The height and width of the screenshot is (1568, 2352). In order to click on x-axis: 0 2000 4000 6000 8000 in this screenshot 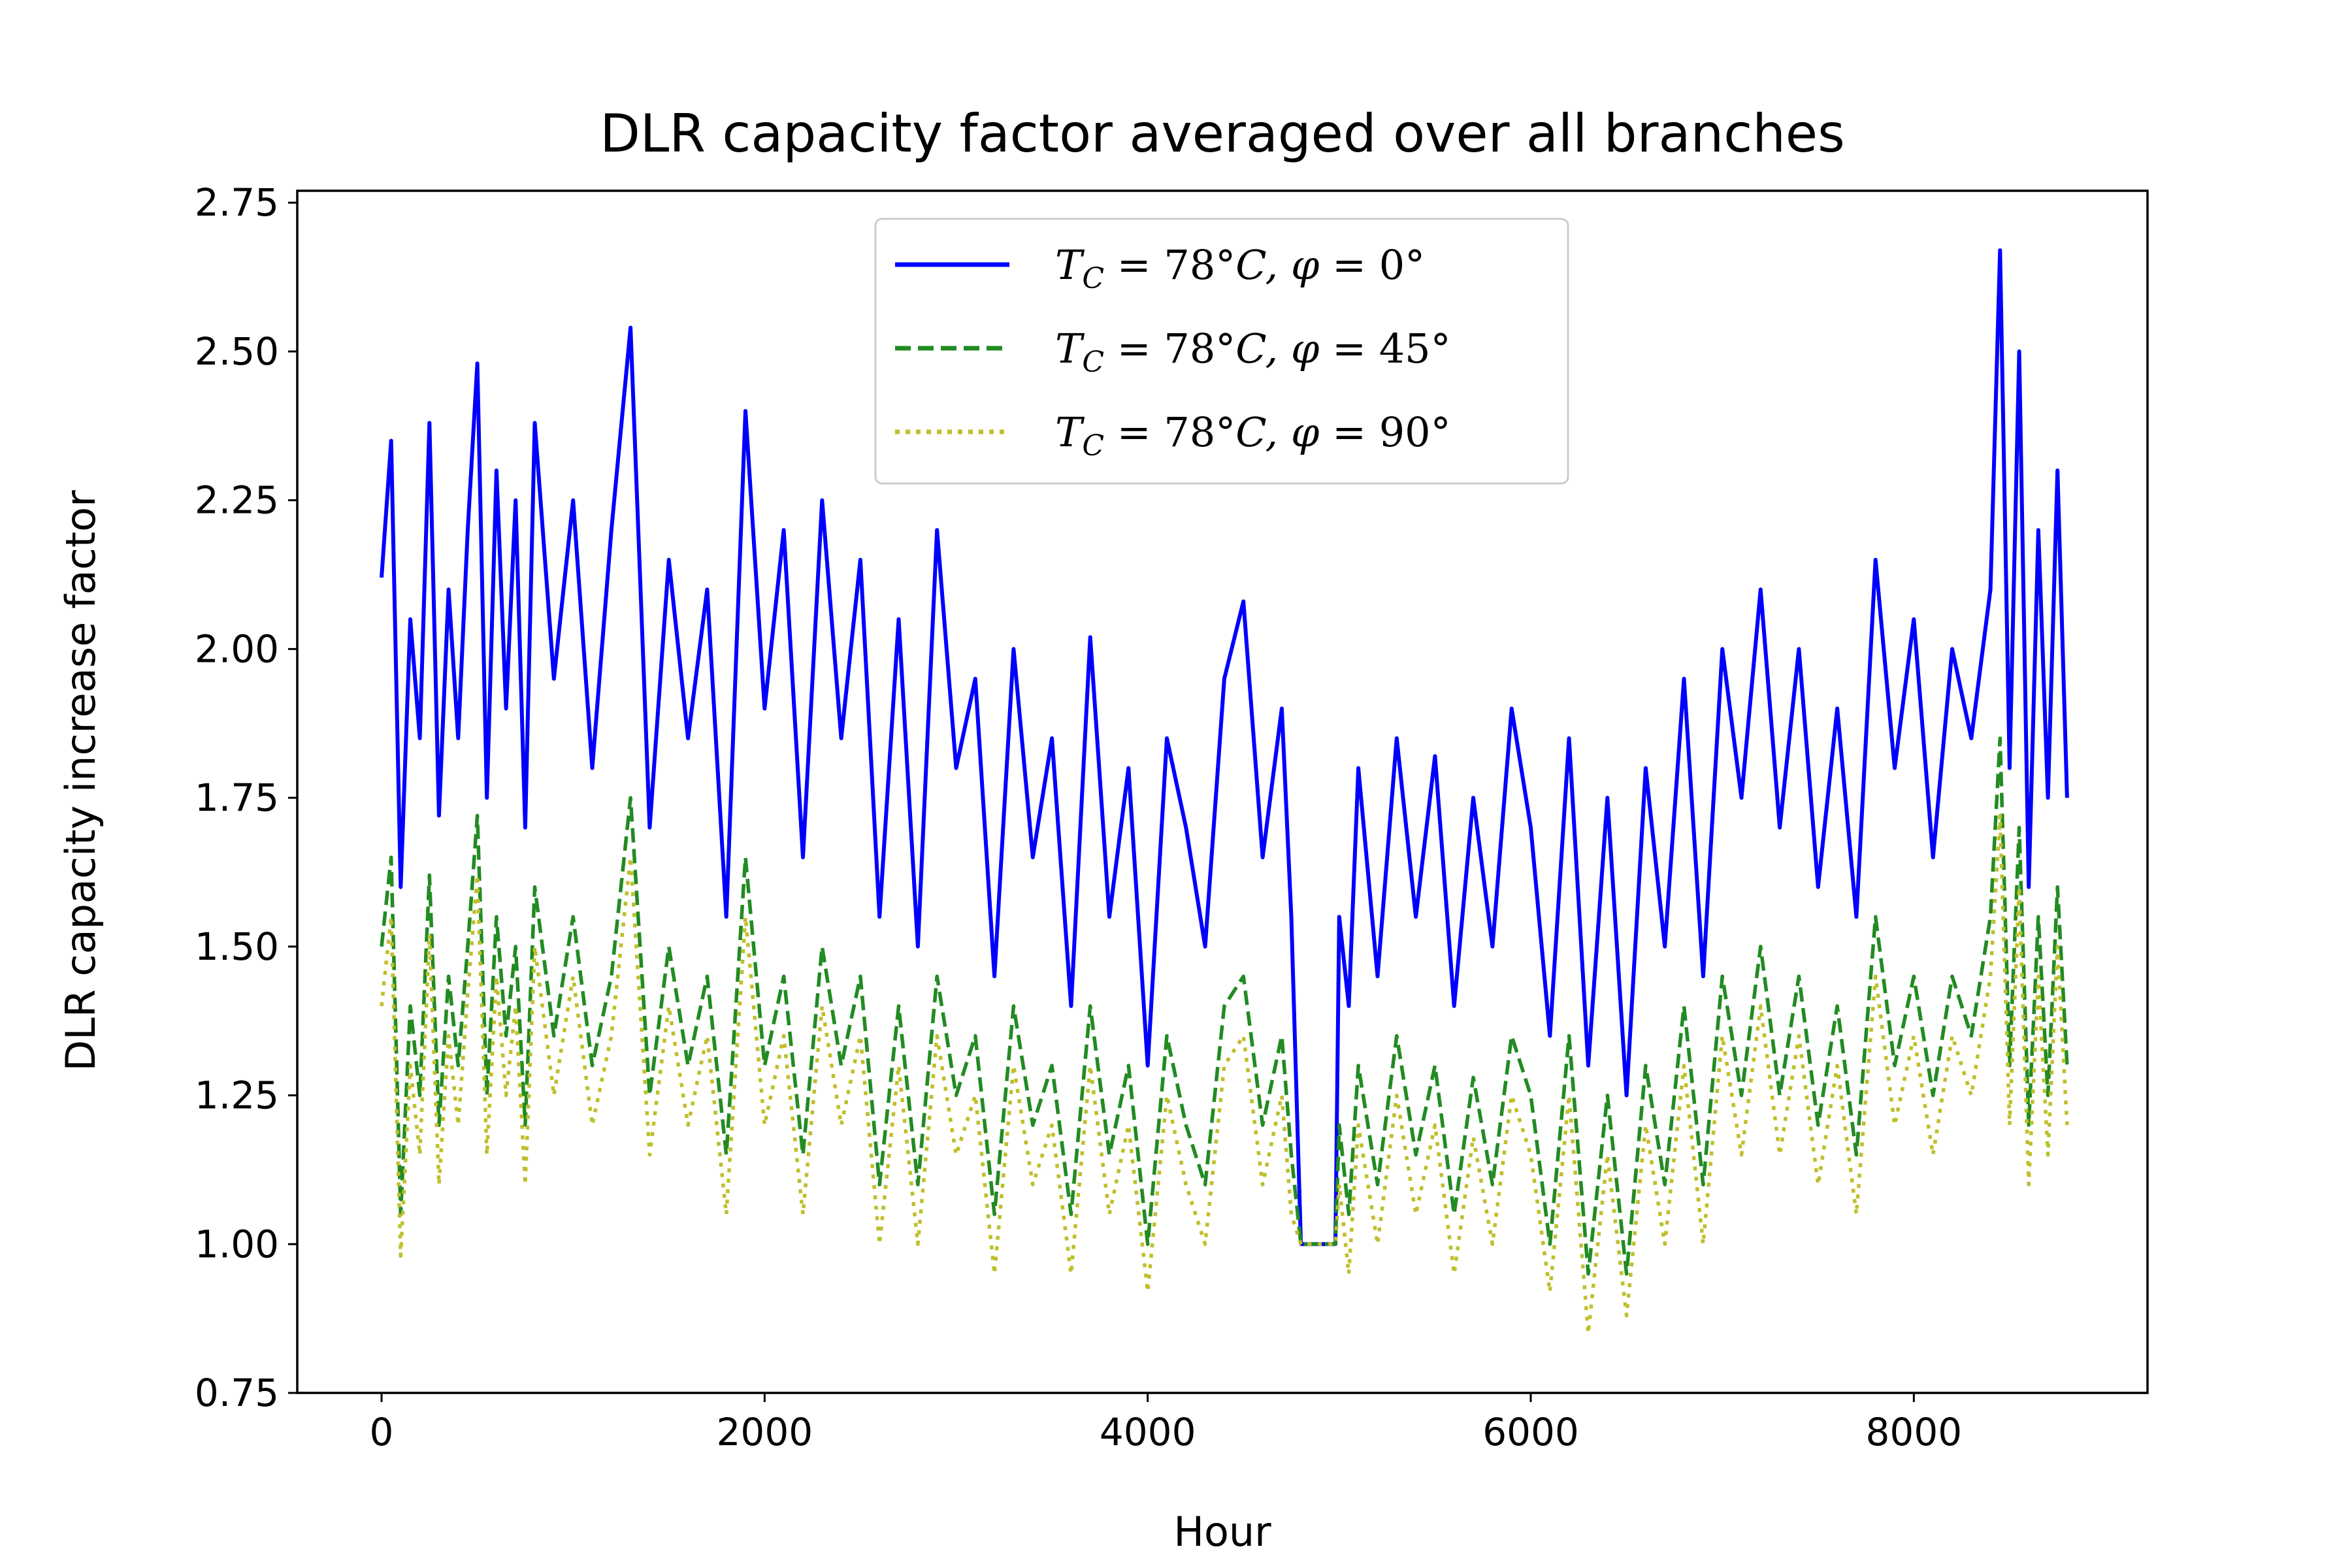, I will do `click(1166, 1423)`.